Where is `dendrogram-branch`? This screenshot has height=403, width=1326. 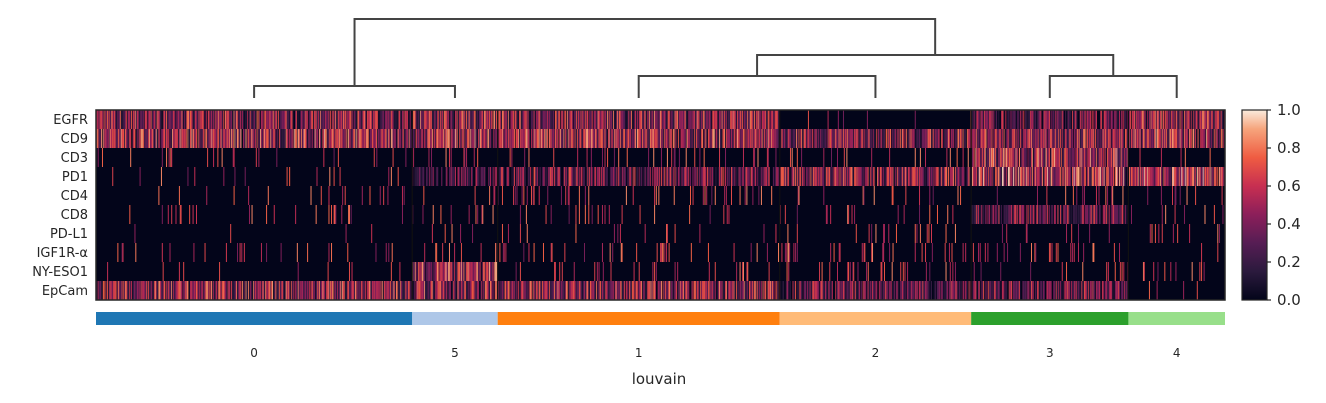
dendrogram-branch is located at coordinates (935, 65).